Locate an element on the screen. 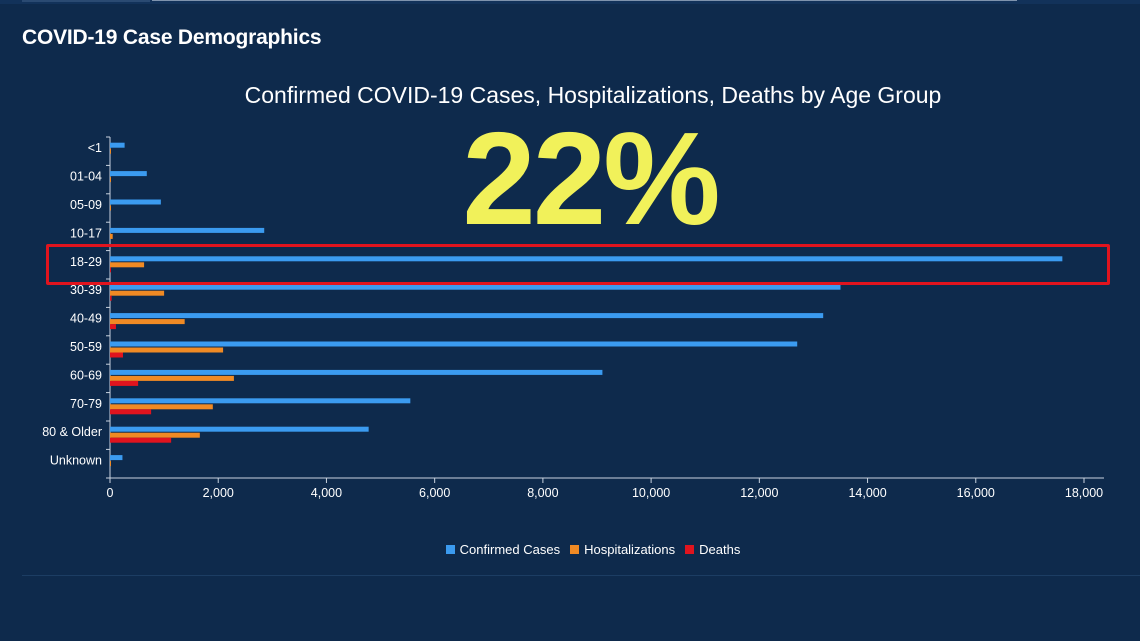 The width and height of the screenshot is (1140, 641). bottom-divider is located at coordinates (581, 575).